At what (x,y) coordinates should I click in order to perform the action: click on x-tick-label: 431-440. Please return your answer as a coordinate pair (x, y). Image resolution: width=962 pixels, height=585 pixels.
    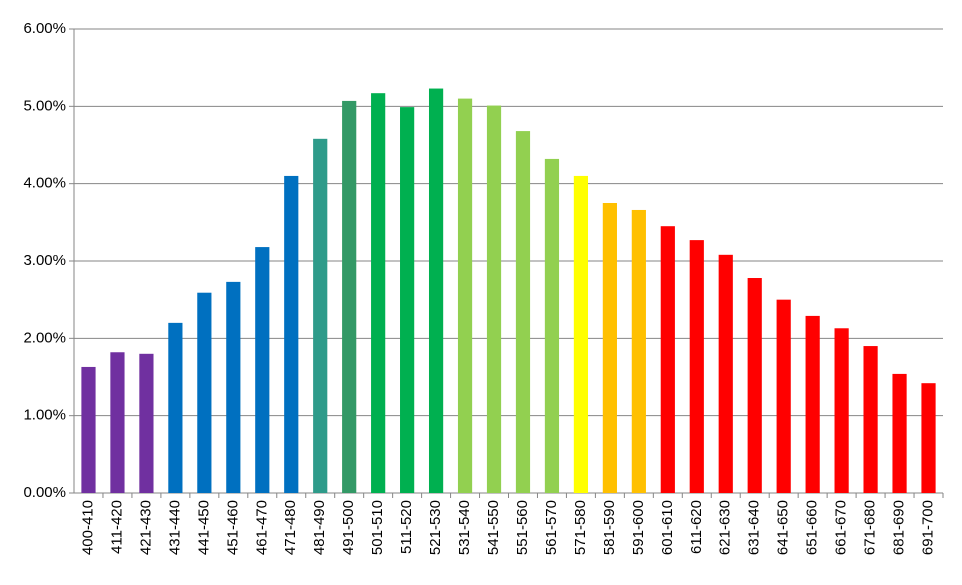
    Looking at the image, I should click on (174, 527).